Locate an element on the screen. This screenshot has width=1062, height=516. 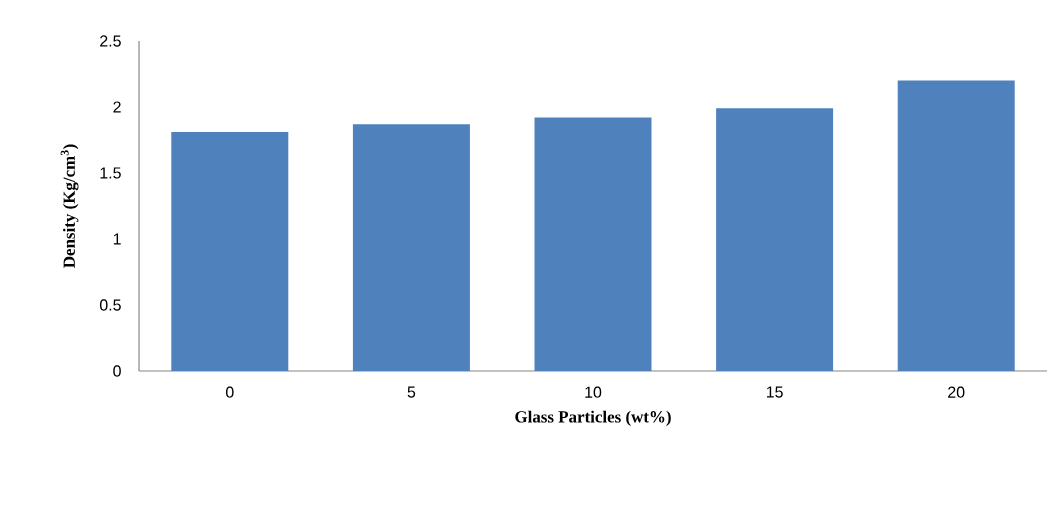
y-tick-label: 2 is located at coordinates (117, 107).